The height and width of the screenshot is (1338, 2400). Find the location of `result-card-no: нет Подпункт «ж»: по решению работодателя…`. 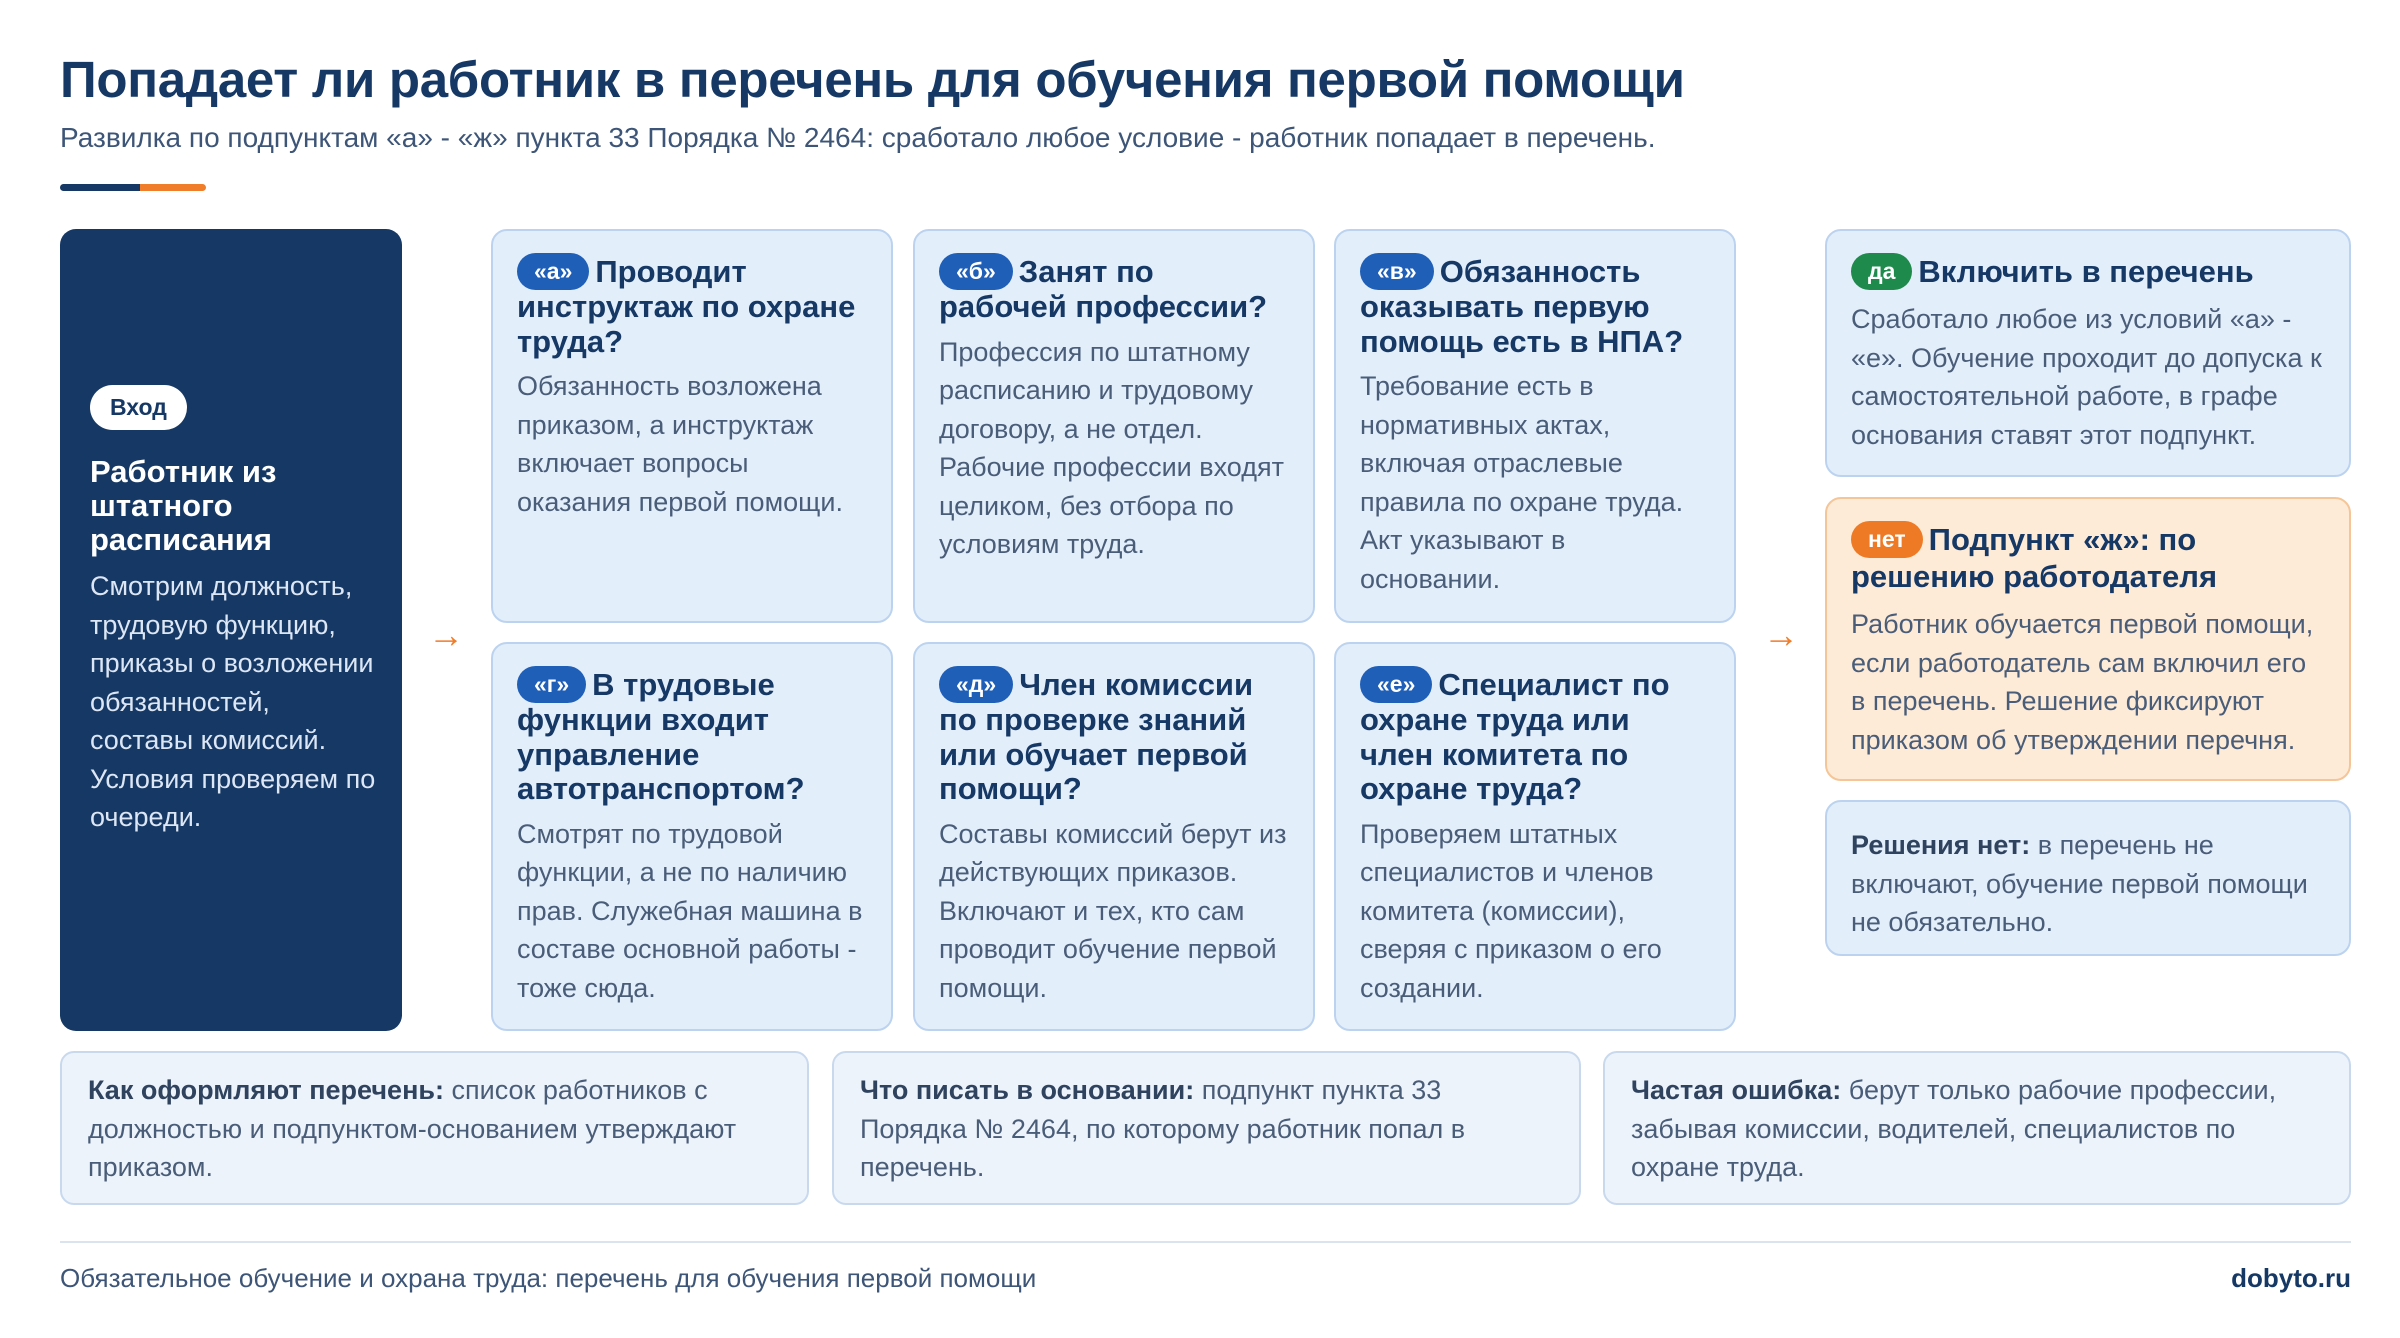

result-card-no: нет Подпункт «ж»: по решению работодателя… is located at coordinates (2088, 639).